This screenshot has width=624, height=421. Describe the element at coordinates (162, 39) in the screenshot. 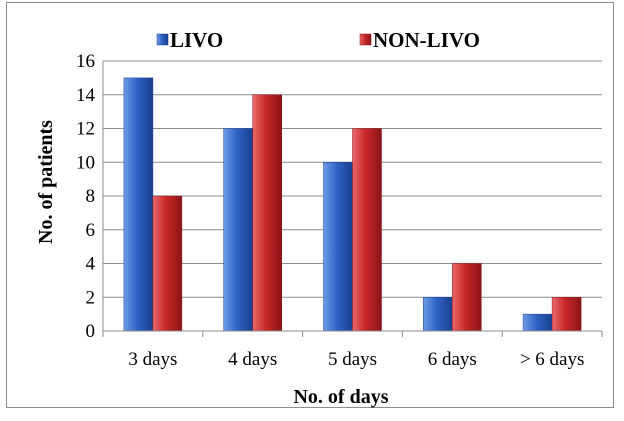

I see `legend-swatch-livo` at that location.